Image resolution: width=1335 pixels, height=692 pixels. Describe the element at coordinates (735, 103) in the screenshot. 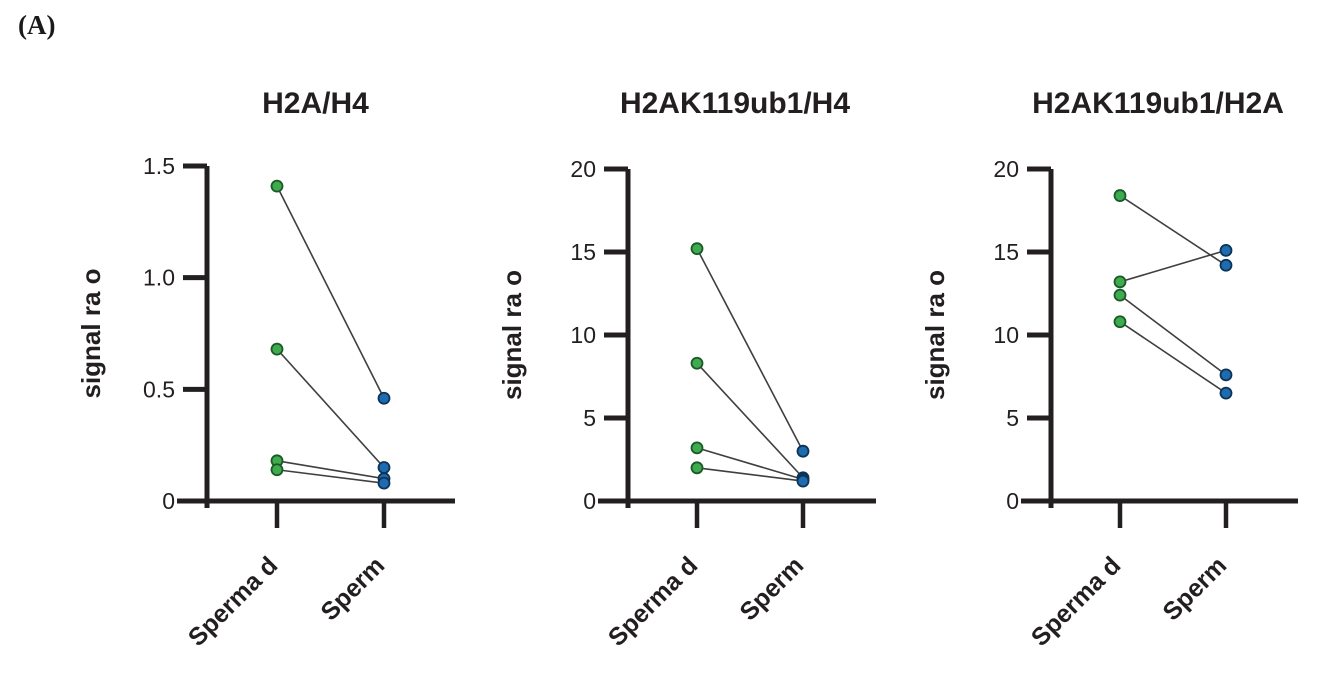

I see `plot-title: H2AK119ub1/H4` at that location.